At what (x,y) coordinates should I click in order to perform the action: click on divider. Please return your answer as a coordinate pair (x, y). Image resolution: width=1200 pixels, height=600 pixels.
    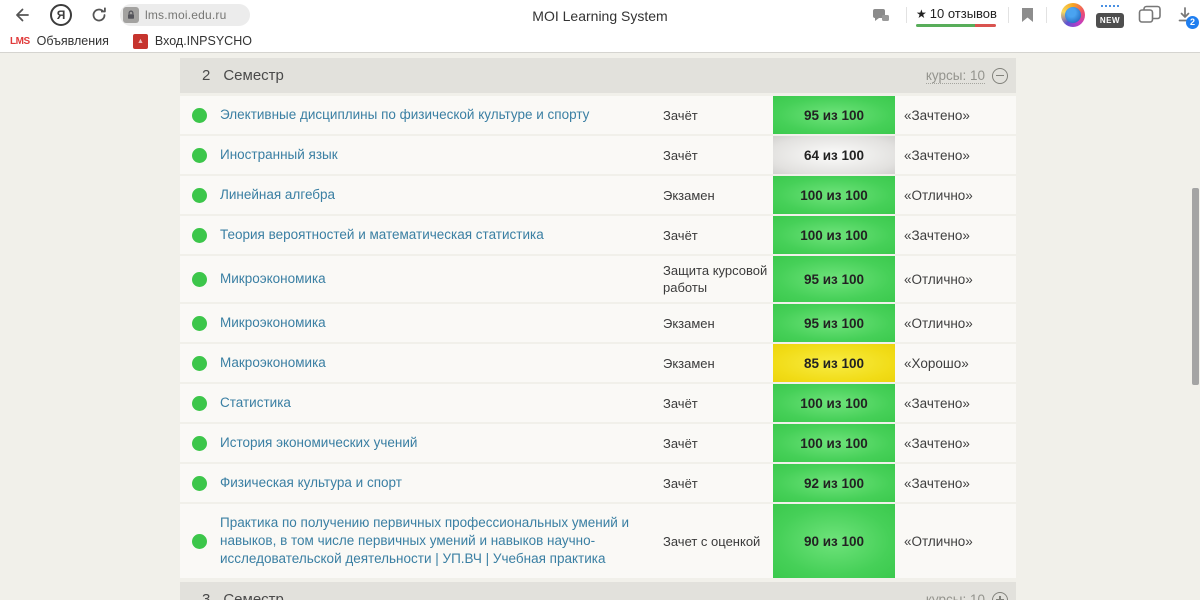
    Looking at the image, I should click on (1008, 15).